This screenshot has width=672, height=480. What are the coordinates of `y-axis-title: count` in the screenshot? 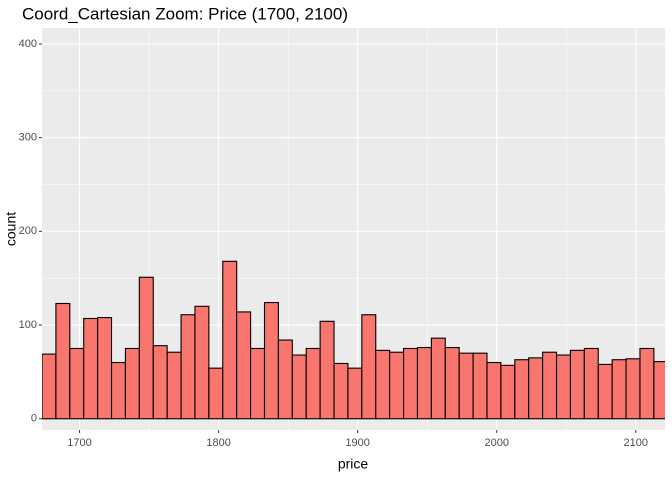 It's located at (11, 229).